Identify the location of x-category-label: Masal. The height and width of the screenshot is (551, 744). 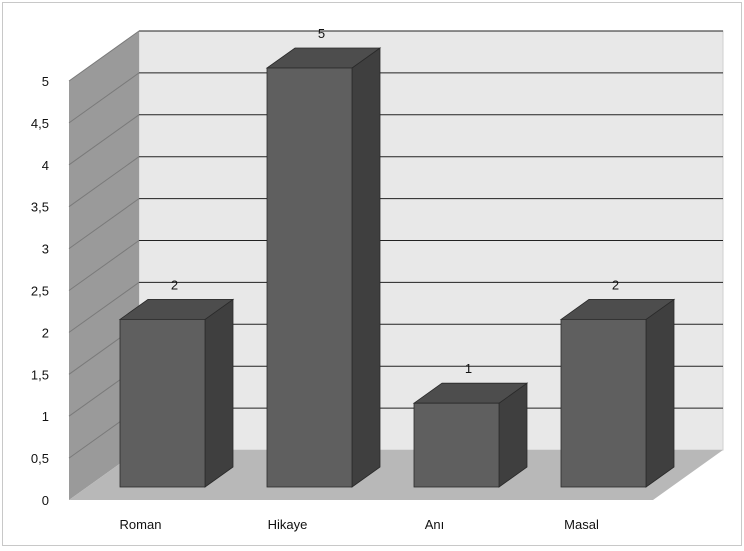
(581, 524).